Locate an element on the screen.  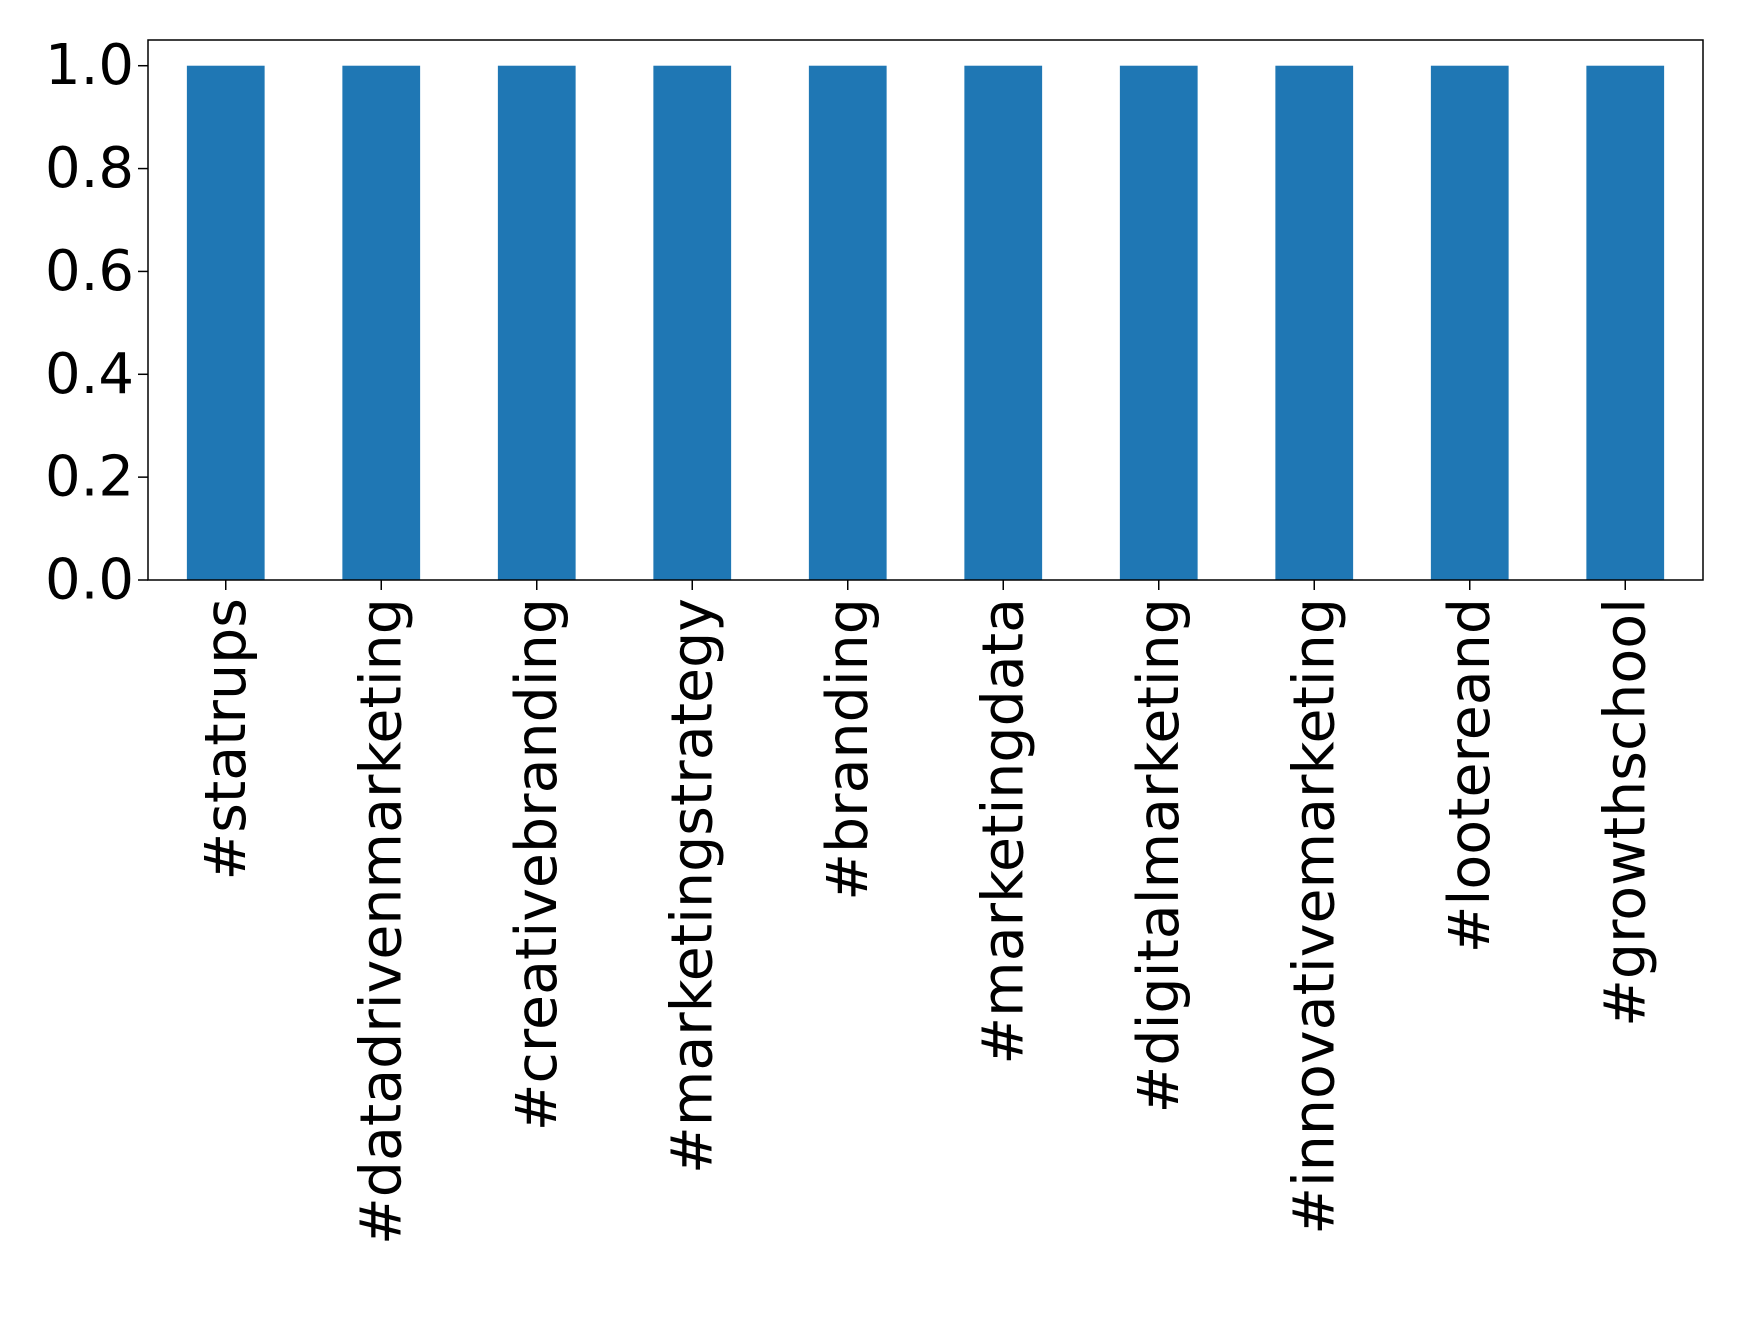
x-tick-label: #marketingdata is located at coordinates (1003, 831).